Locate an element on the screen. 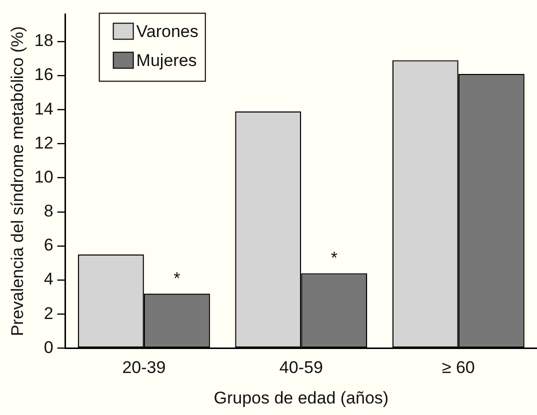  y-tick-label: 6 is located at coordinates (49, 245).